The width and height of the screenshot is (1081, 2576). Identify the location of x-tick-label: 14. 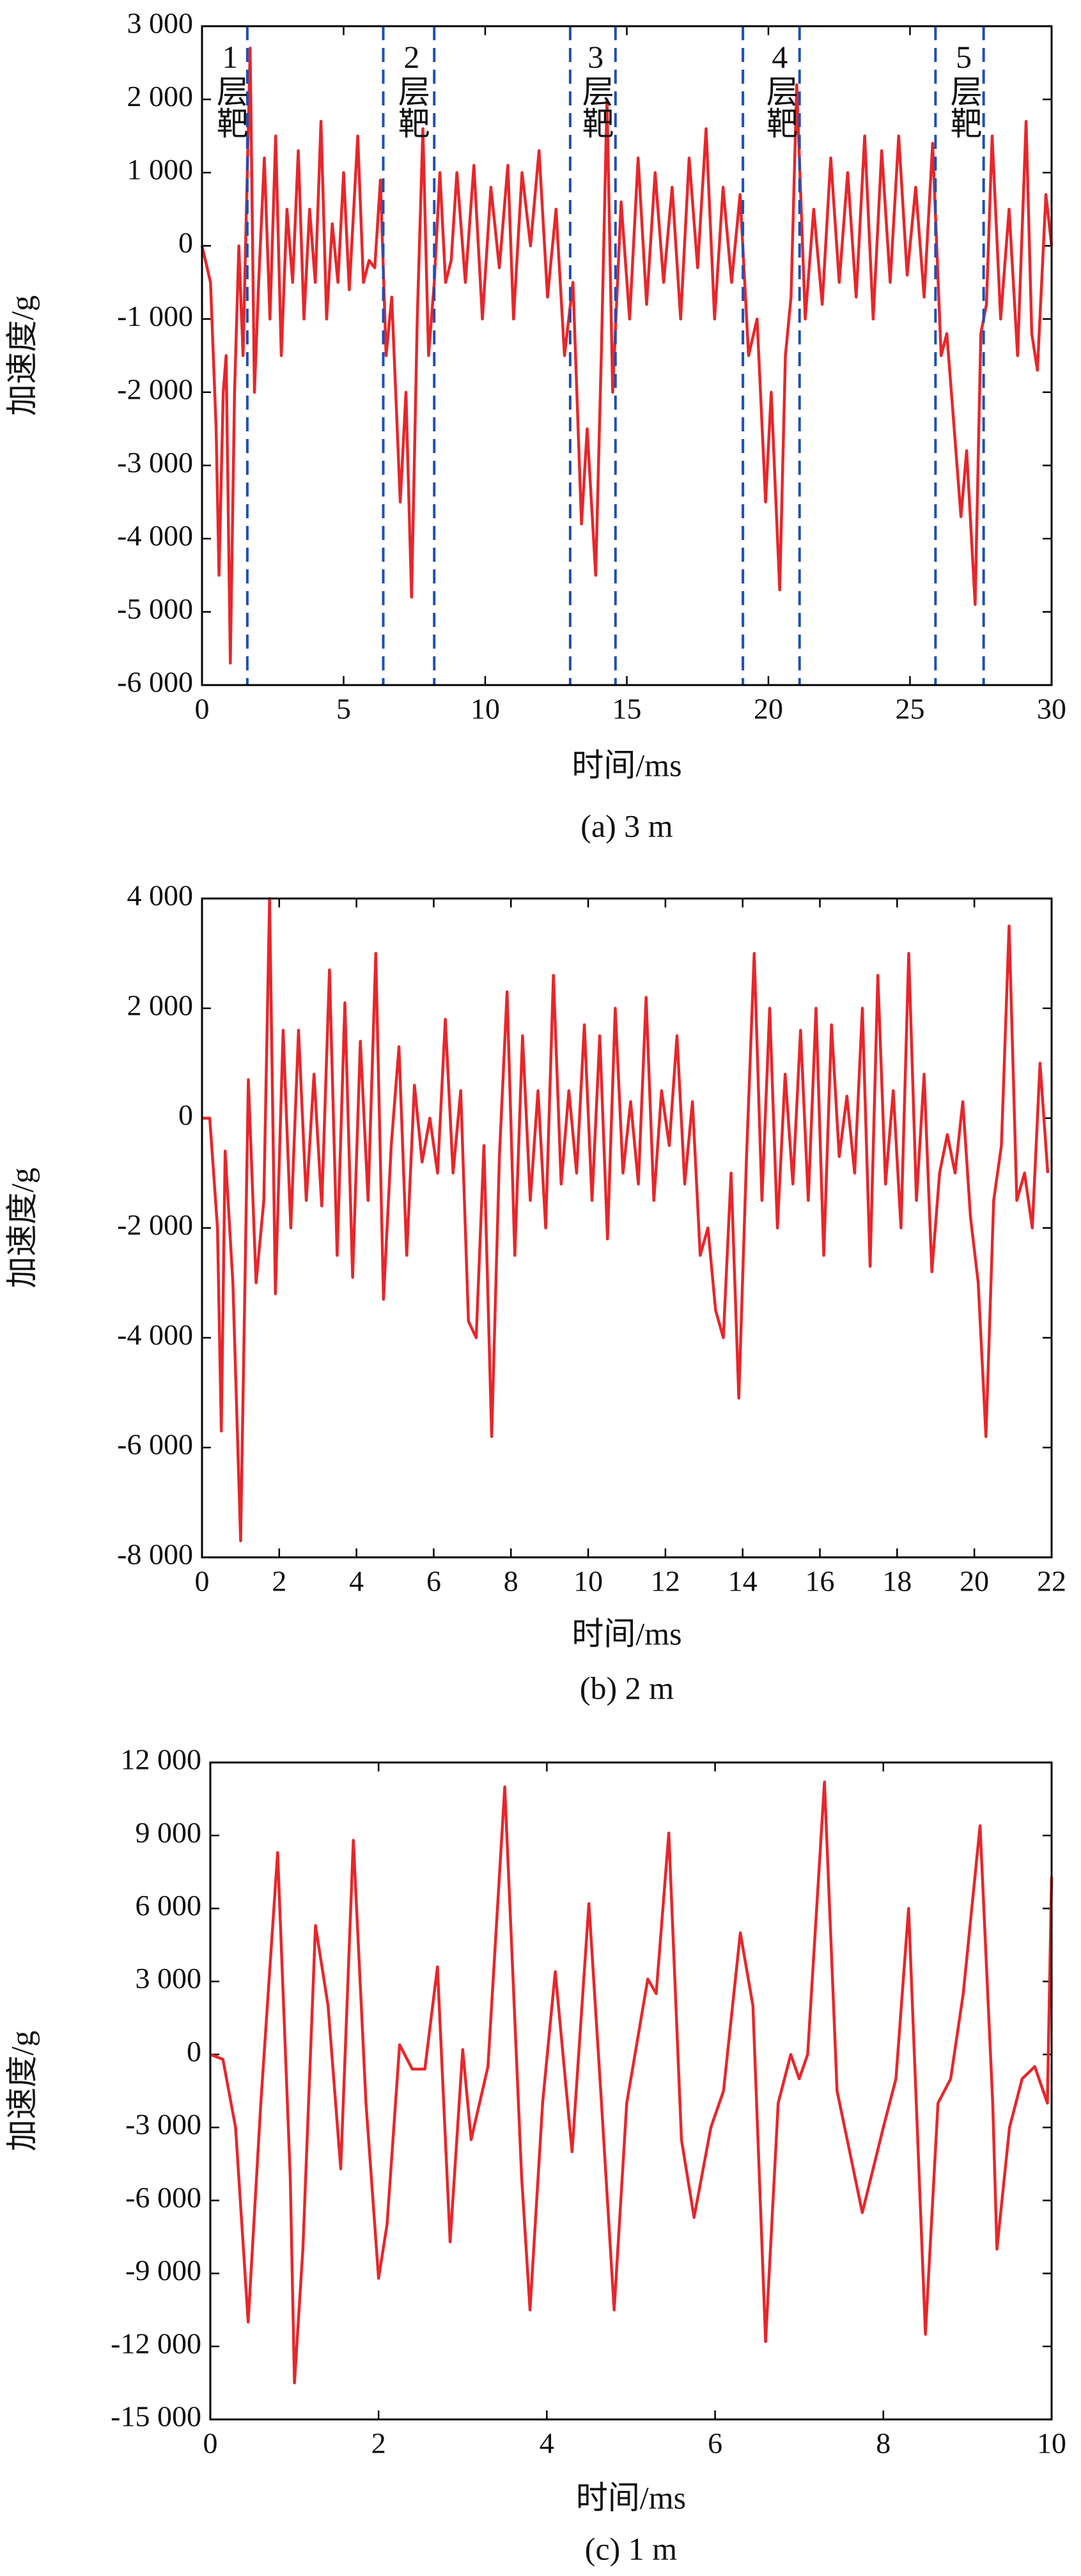
(743, 1581).